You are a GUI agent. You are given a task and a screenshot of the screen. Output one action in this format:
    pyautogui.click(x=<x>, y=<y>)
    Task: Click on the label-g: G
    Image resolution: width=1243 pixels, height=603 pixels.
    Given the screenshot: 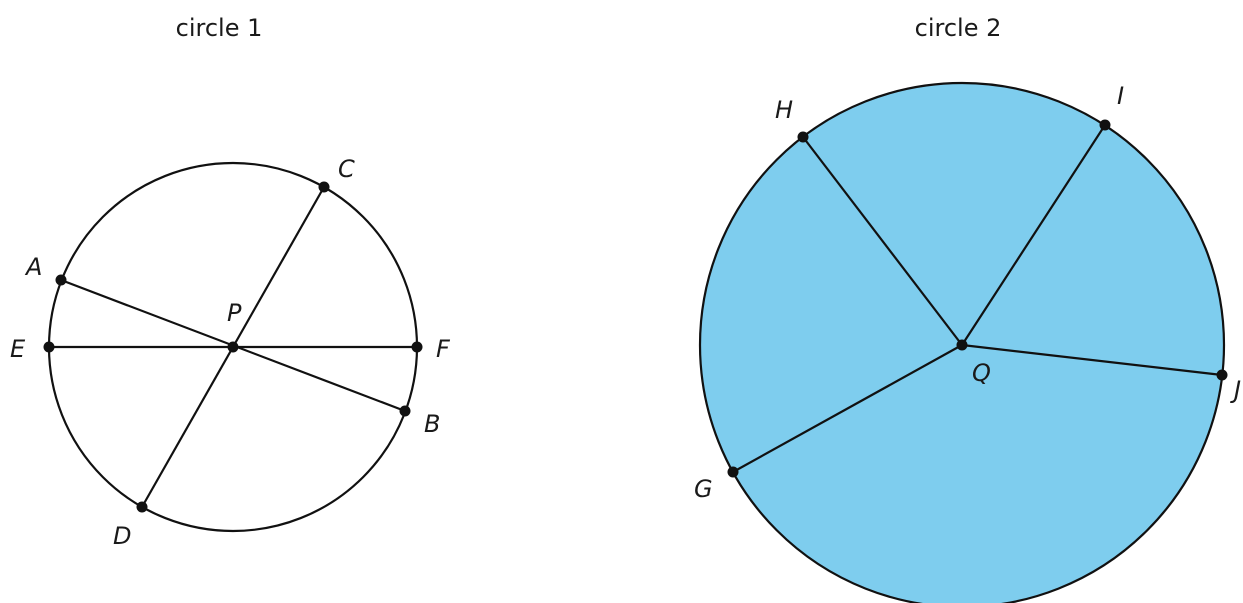 What is the action you would take?
    pyautogui.click(x=703, y=489)
    